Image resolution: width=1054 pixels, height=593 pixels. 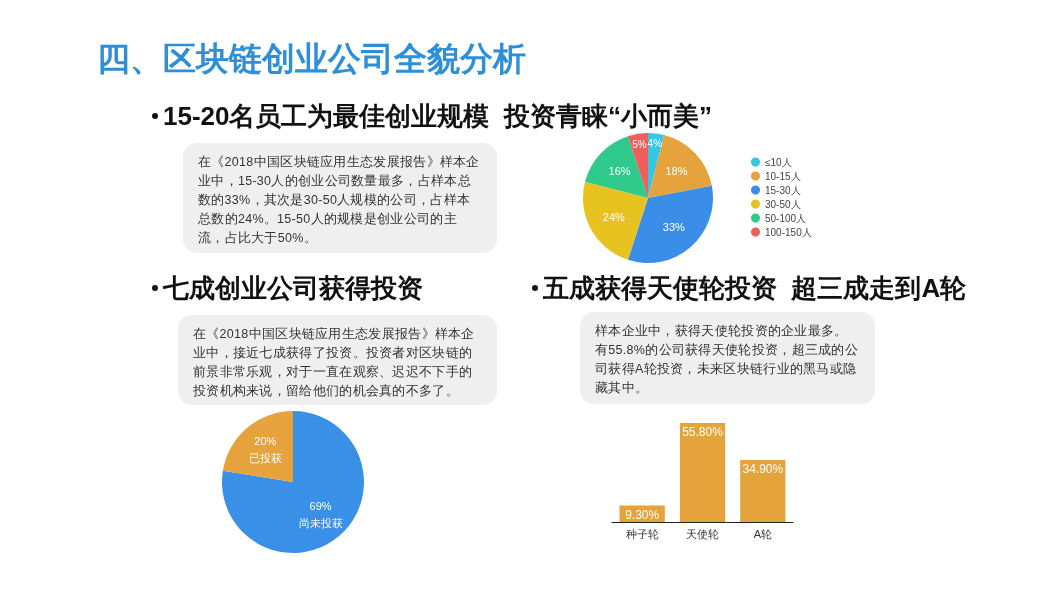 I want to click on text: 样本企业中，获得天使轮投资的企业最多。, so click(x=722, y=331).